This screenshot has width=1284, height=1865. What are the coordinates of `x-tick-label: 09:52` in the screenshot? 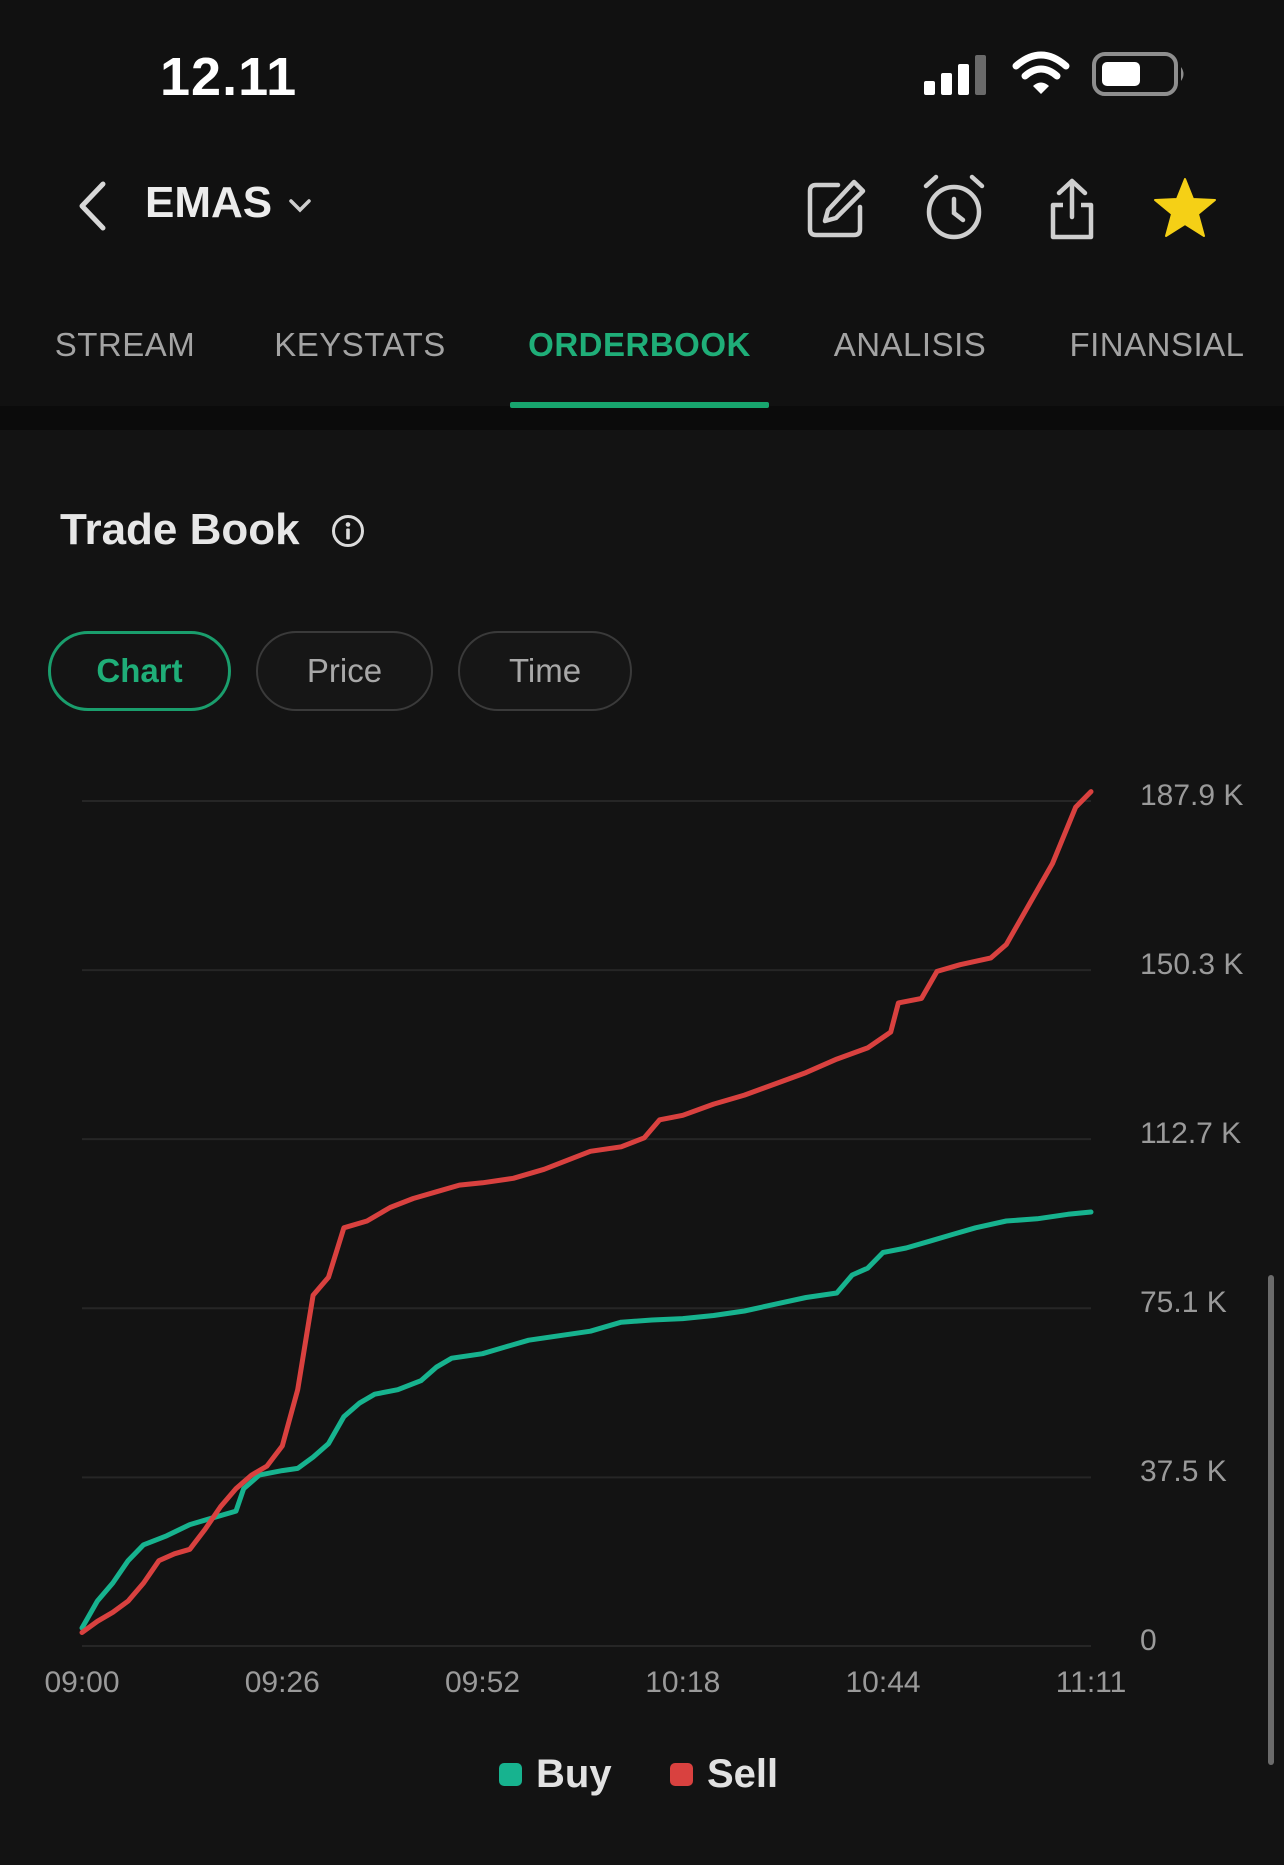 It's located at (482, 1682).